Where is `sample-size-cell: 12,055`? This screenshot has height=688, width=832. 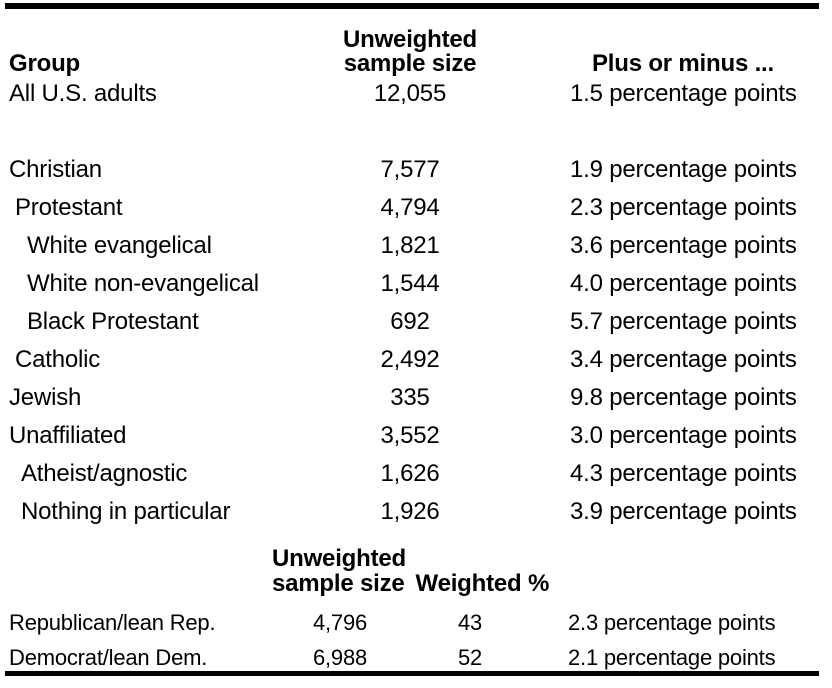
sample-size-cell: 12,055 is located at coordinates (410, 93).